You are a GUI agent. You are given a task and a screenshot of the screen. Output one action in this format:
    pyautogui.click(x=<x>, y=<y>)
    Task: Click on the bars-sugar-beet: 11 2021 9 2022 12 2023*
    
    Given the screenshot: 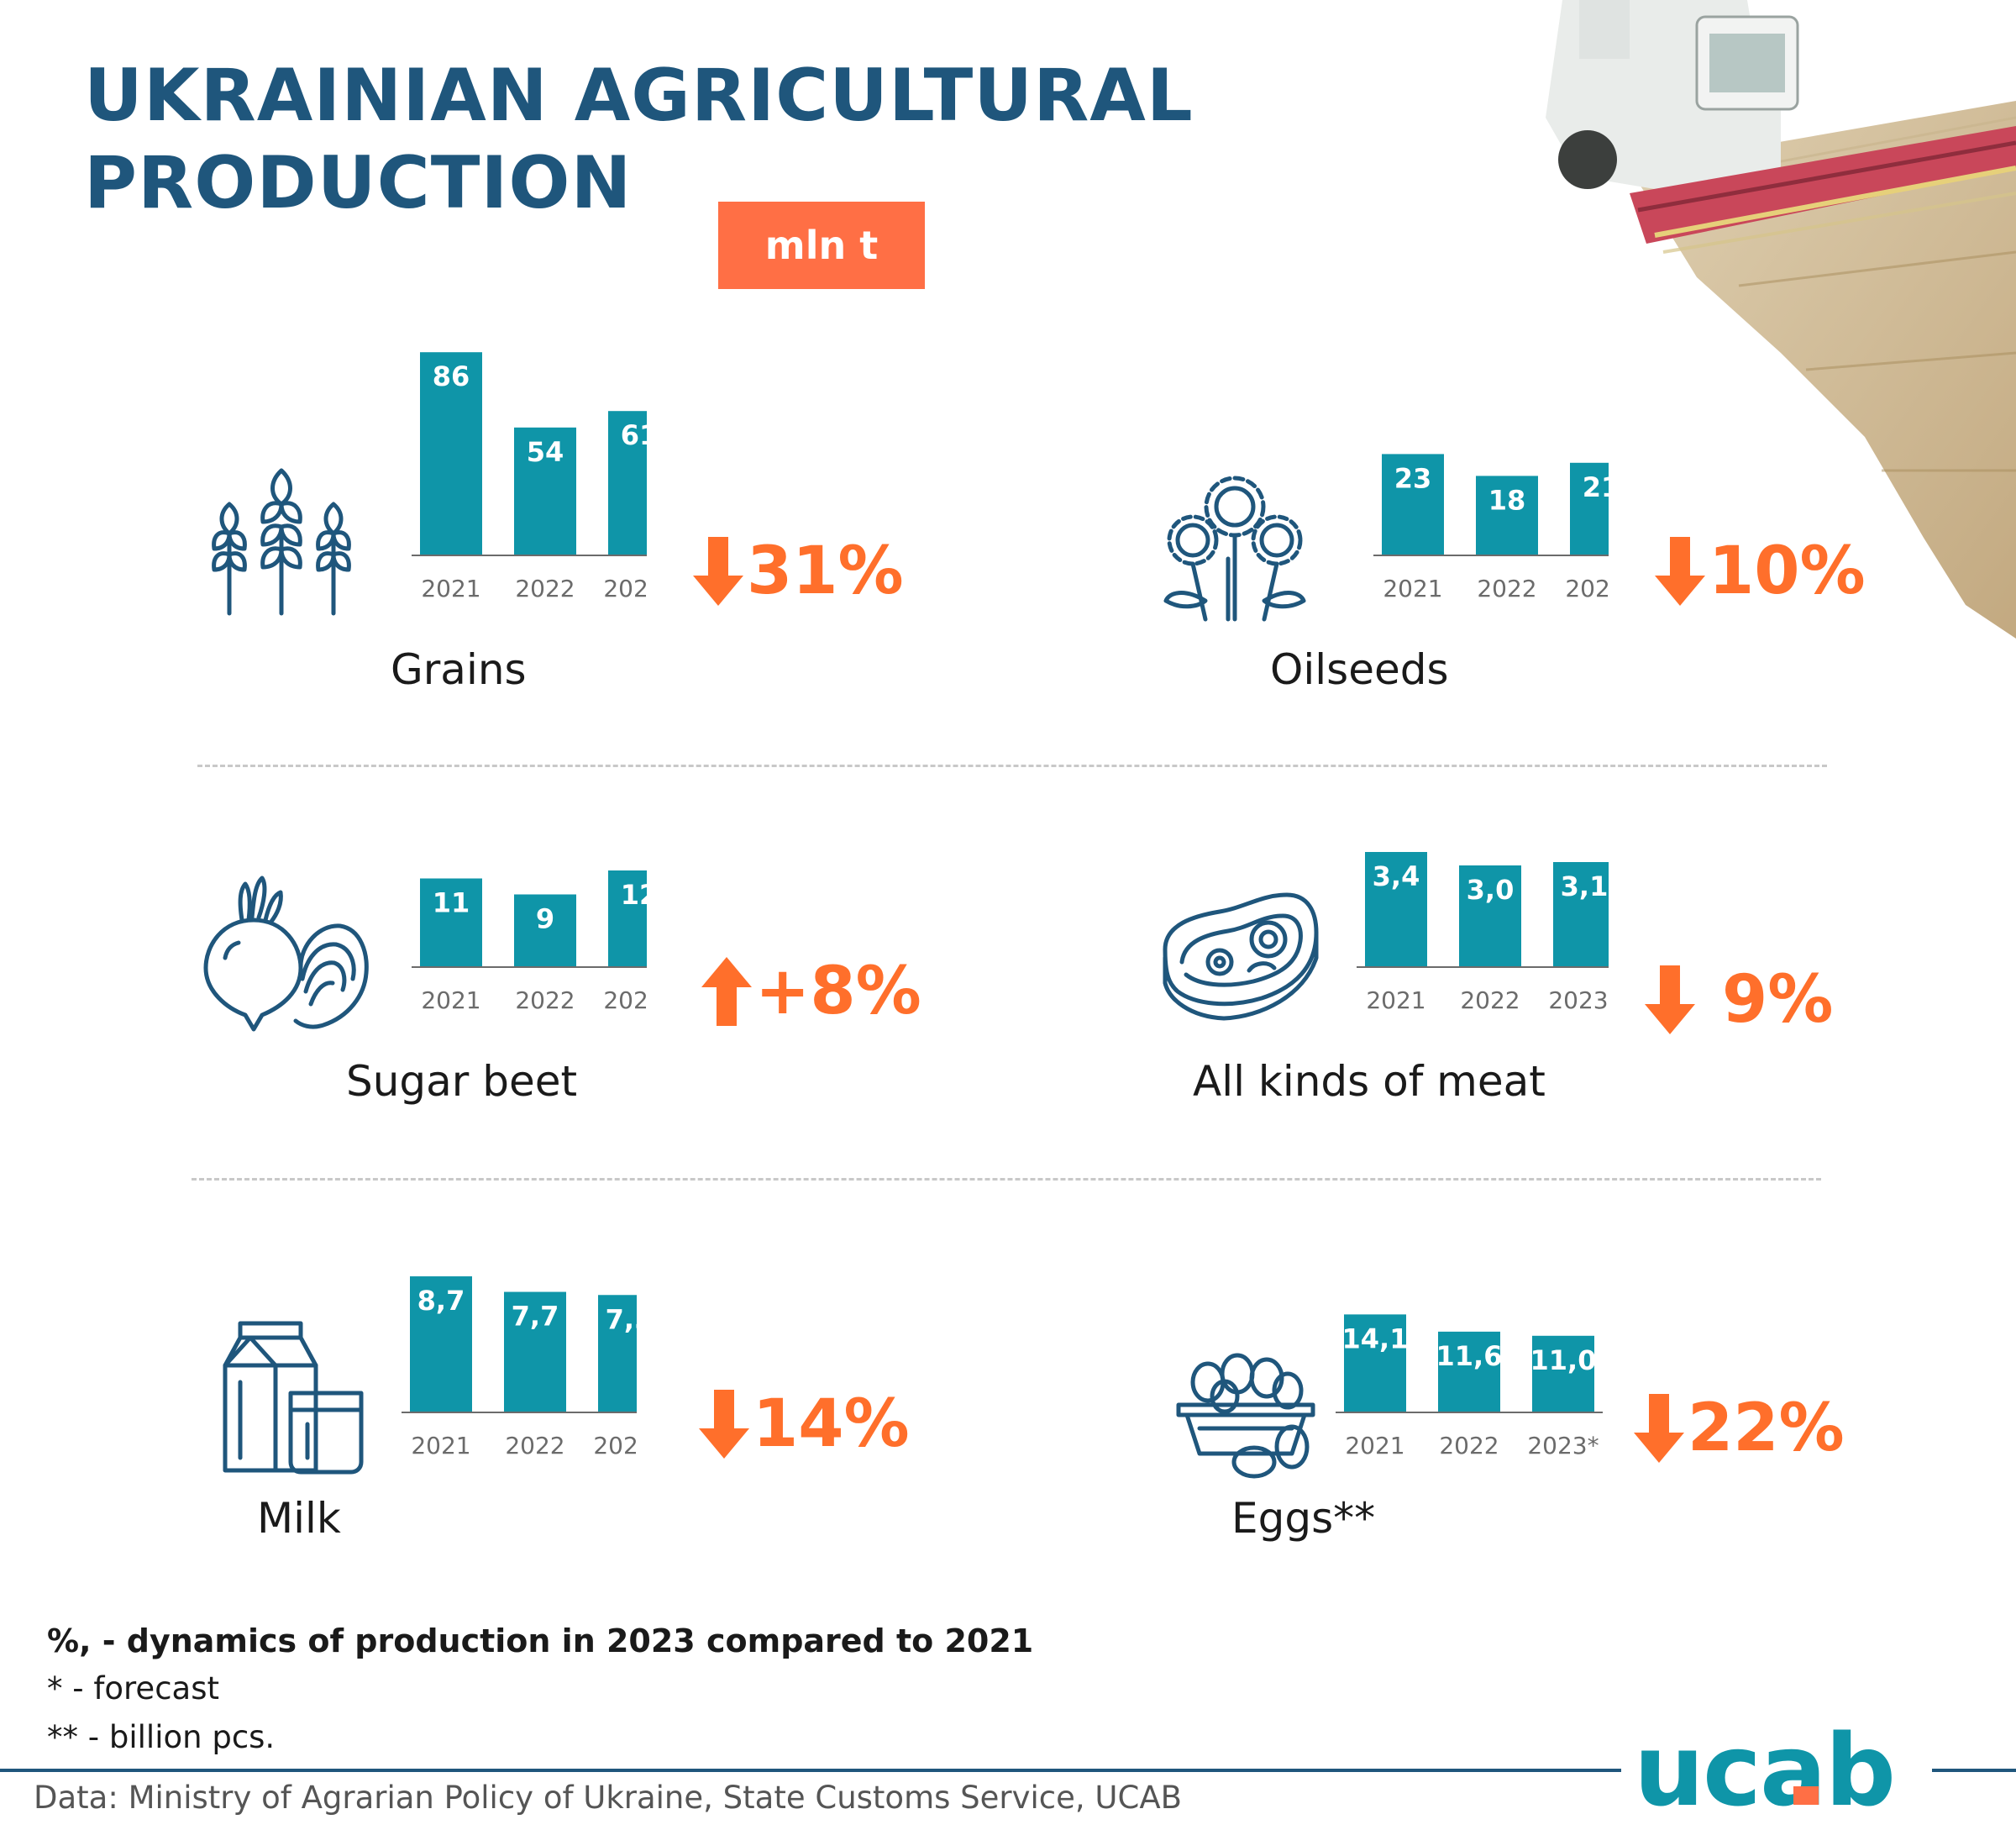 What is the action you would take?
    pyautogui.click(x=529, y=942)
    